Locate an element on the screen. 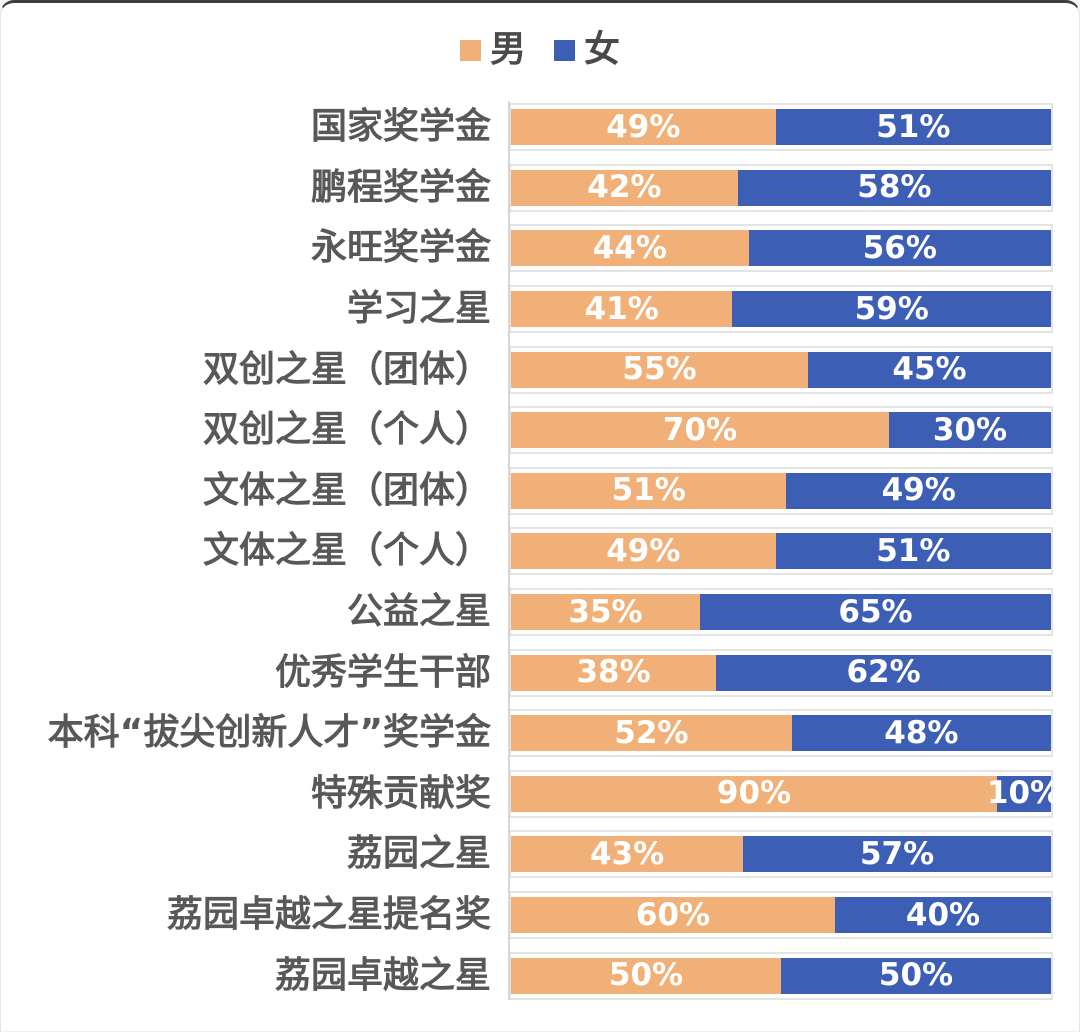  chart-row: 荔园卓越之星 50% 50% is located at coordinates (540, 975).